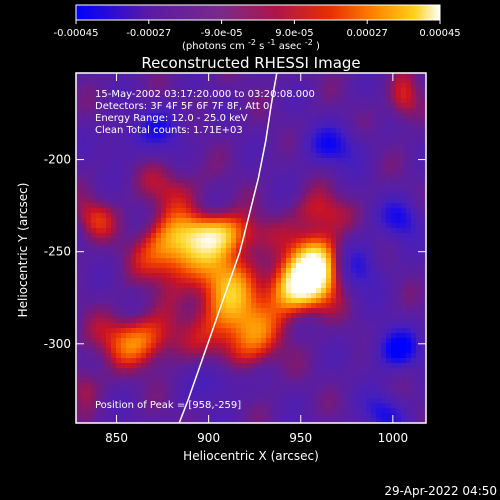  Describe the element at coordinates (57, 252) in the screenshot. I see `y-tick-label: -250` at that location.